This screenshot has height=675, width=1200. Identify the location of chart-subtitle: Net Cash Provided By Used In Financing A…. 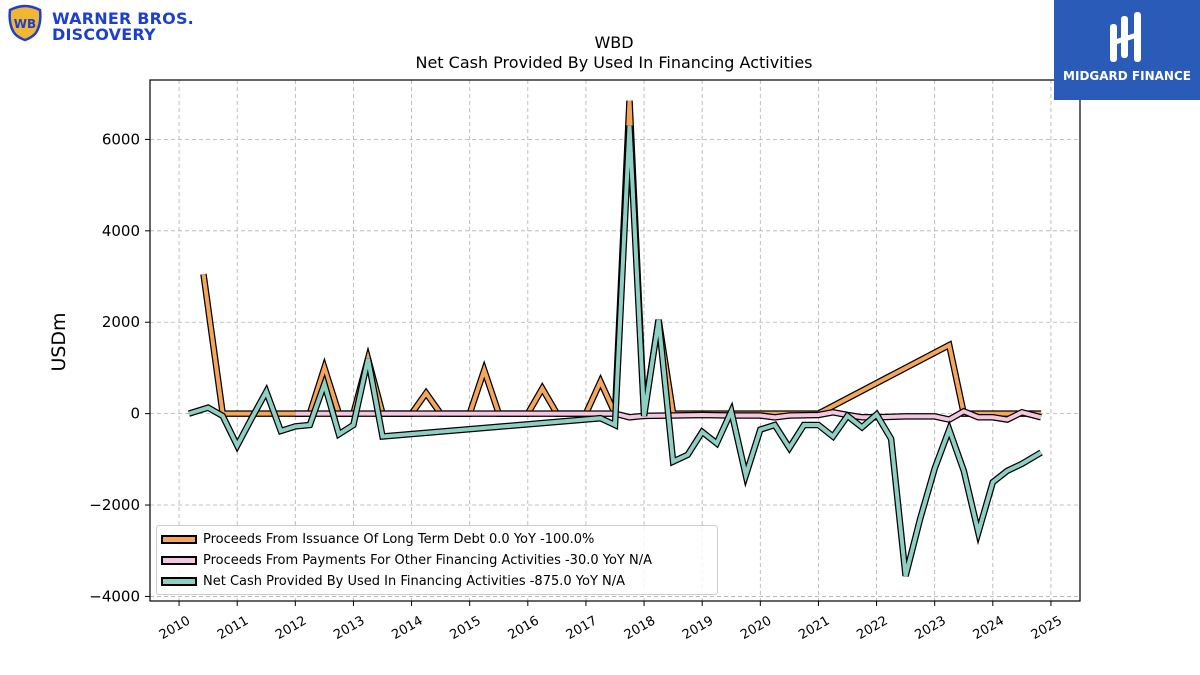
(613, 62).